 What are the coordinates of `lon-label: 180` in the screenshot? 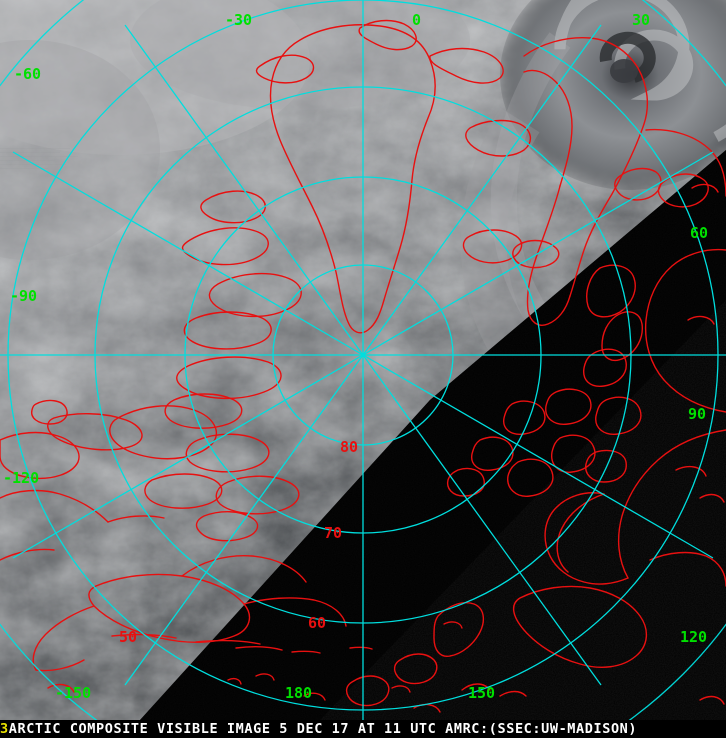 It's located at (299, 693).